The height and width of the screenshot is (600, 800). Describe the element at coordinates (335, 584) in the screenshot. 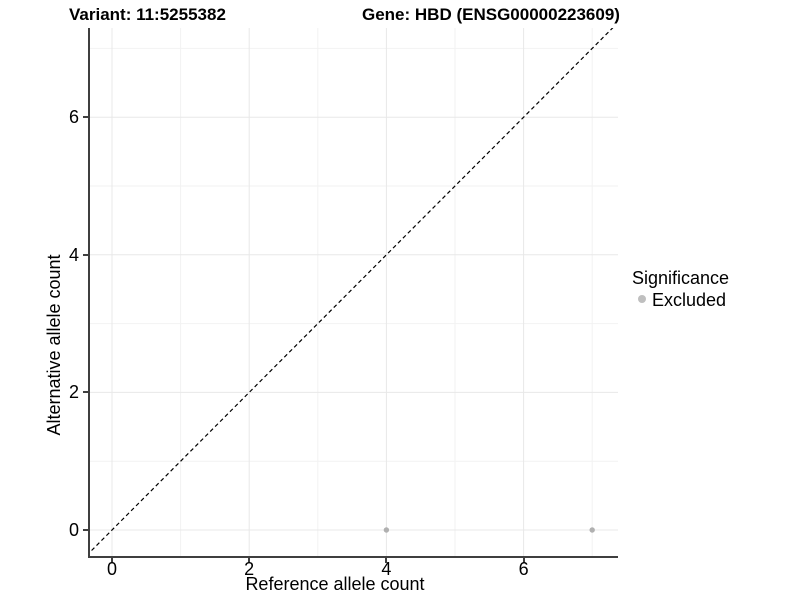

I see `x-axis-title: Reference allele count` at that location.